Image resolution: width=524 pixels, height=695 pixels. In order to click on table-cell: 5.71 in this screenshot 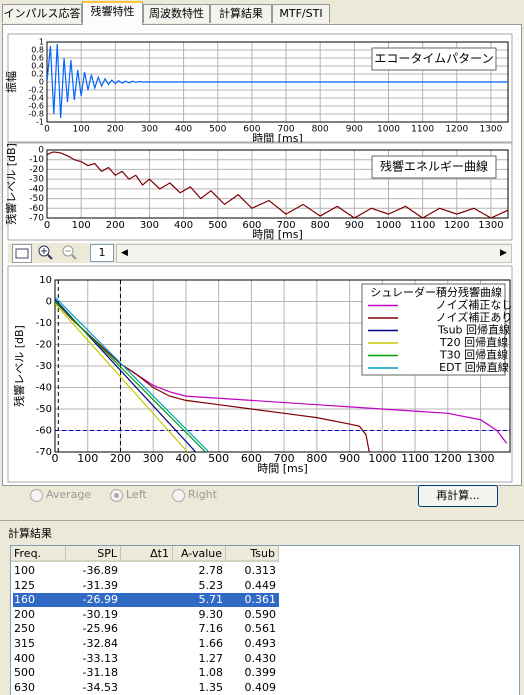, I will do `click(211, 600)`.